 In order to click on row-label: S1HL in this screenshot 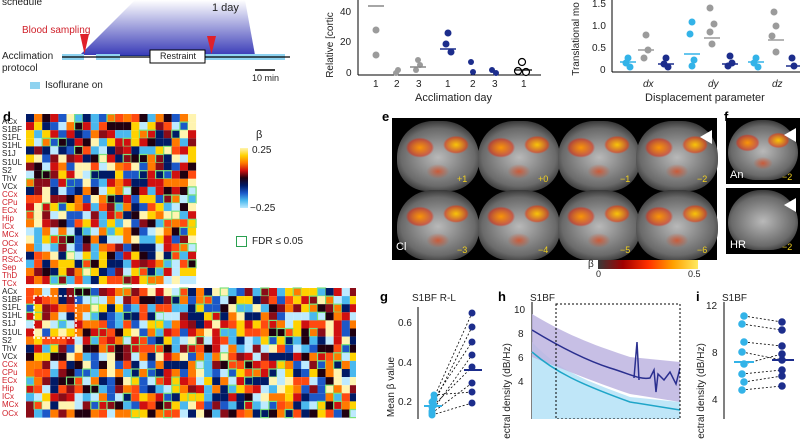, I will do `click(12, 316)`.